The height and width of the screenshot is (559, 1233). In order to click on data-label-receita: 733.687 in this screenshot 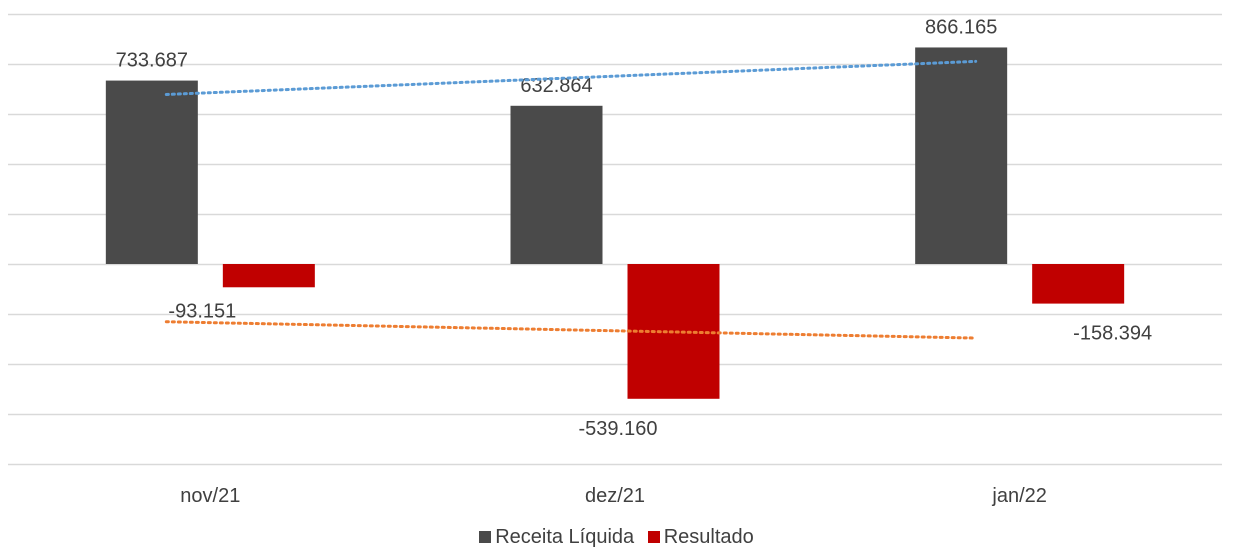, I will do `click(152, 61)`.